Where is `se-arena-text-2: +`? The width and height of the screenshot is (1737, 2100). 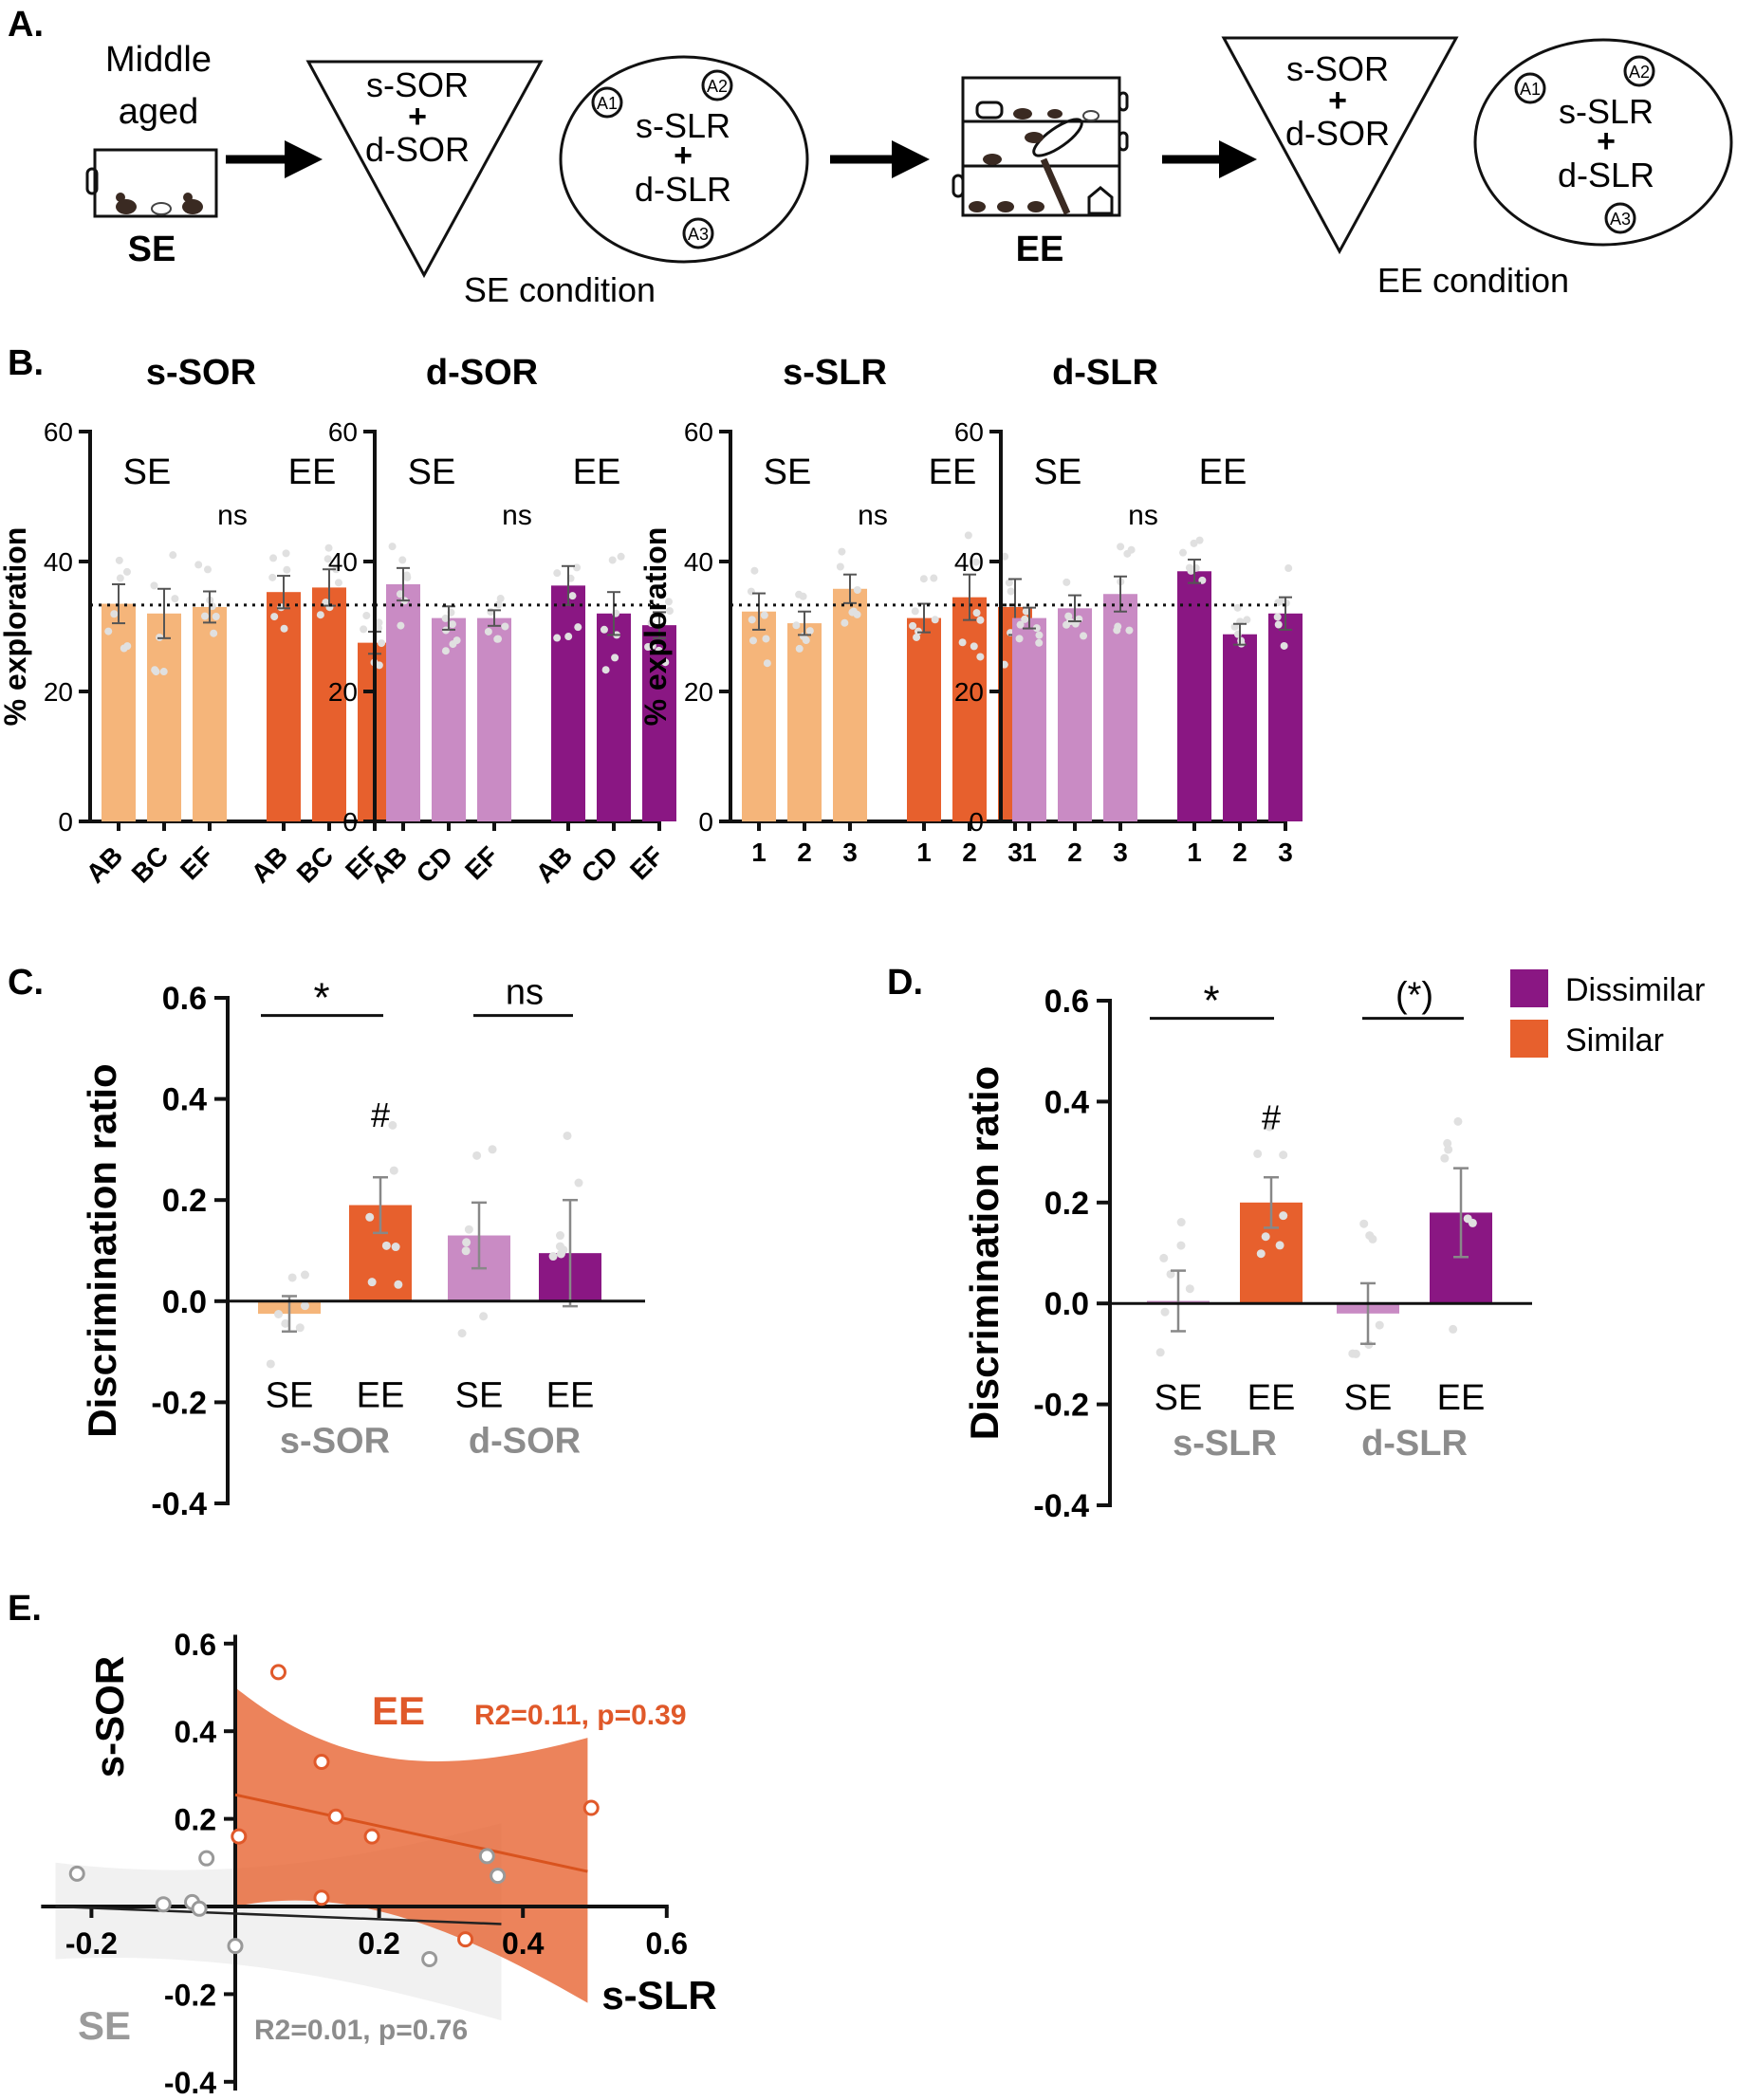 se-arena-text-2: + is located at coordinates (418, 117).